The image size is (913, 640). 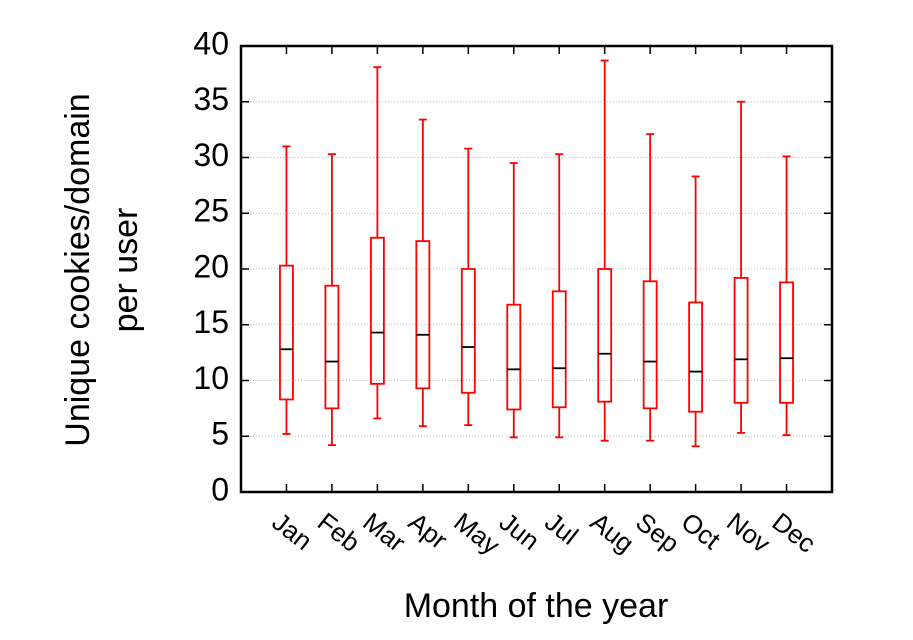 I want to click on y-tick-label: 25, so click(x=211, y=211).